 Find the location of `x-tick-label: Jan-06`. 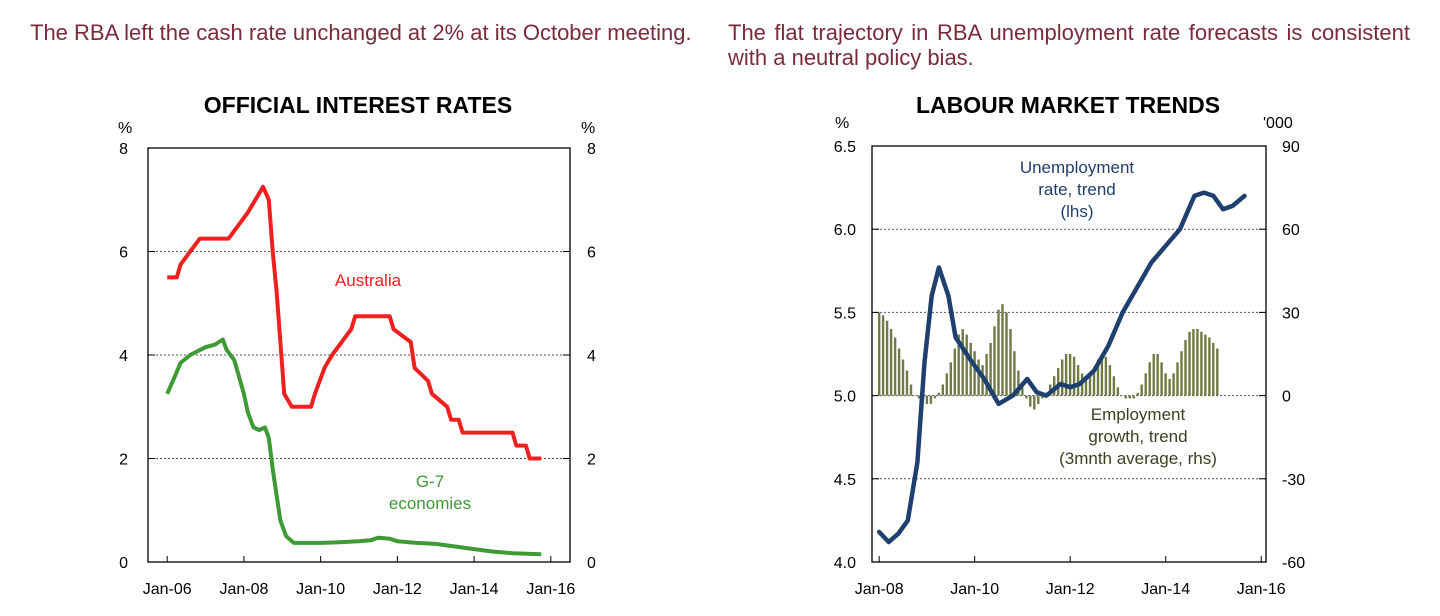

x-tick-label: Jan-06 is located at coordinates (167, 589).